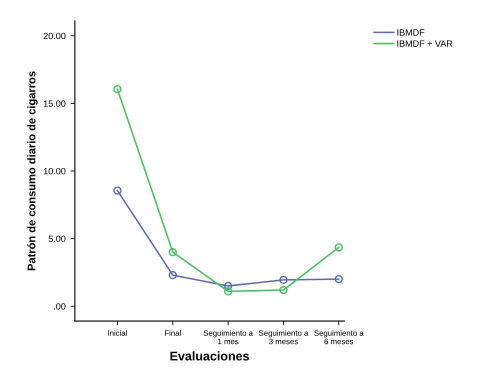  I want to click on legend-label: IBMDF + VAR, so click(424, 43).